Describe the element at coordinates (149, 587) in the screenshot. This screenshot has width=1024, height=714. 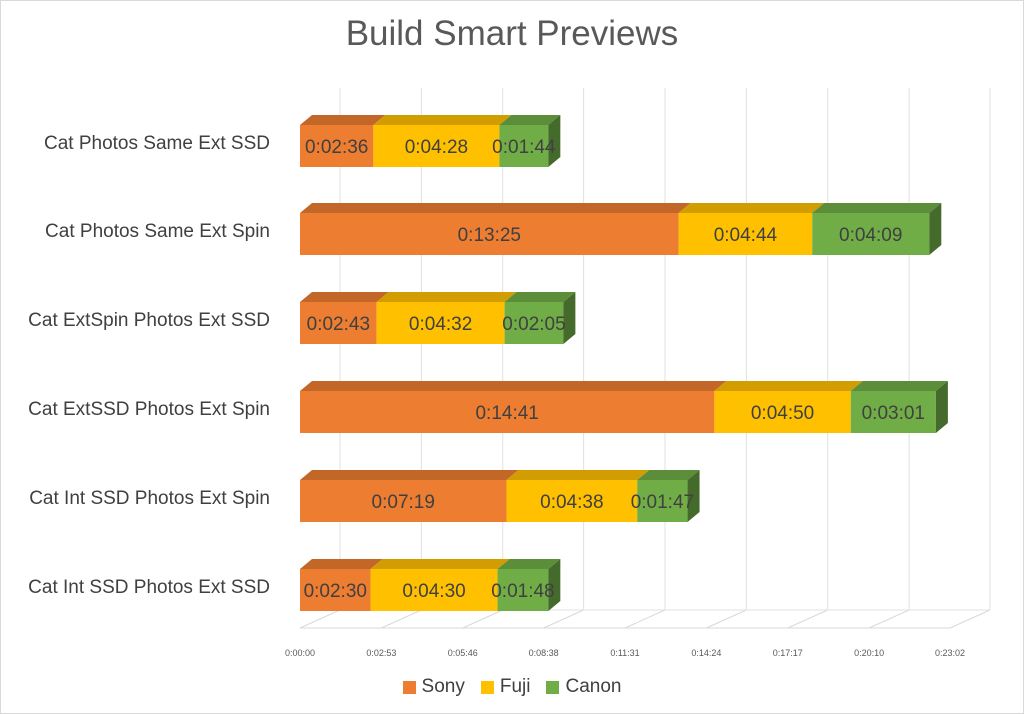
I see `category-label: Cat Int SSD Photos Ext SSD` at that location.